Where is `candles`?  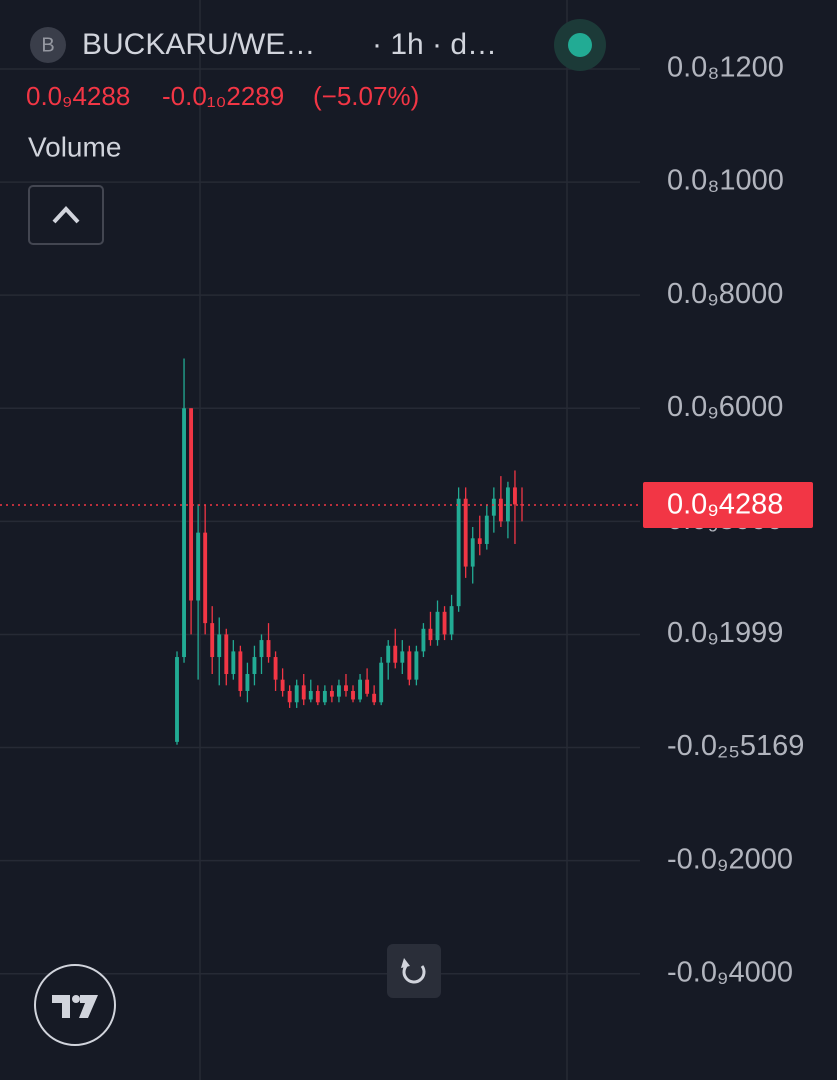 candles is located at coordinates (349, 551).